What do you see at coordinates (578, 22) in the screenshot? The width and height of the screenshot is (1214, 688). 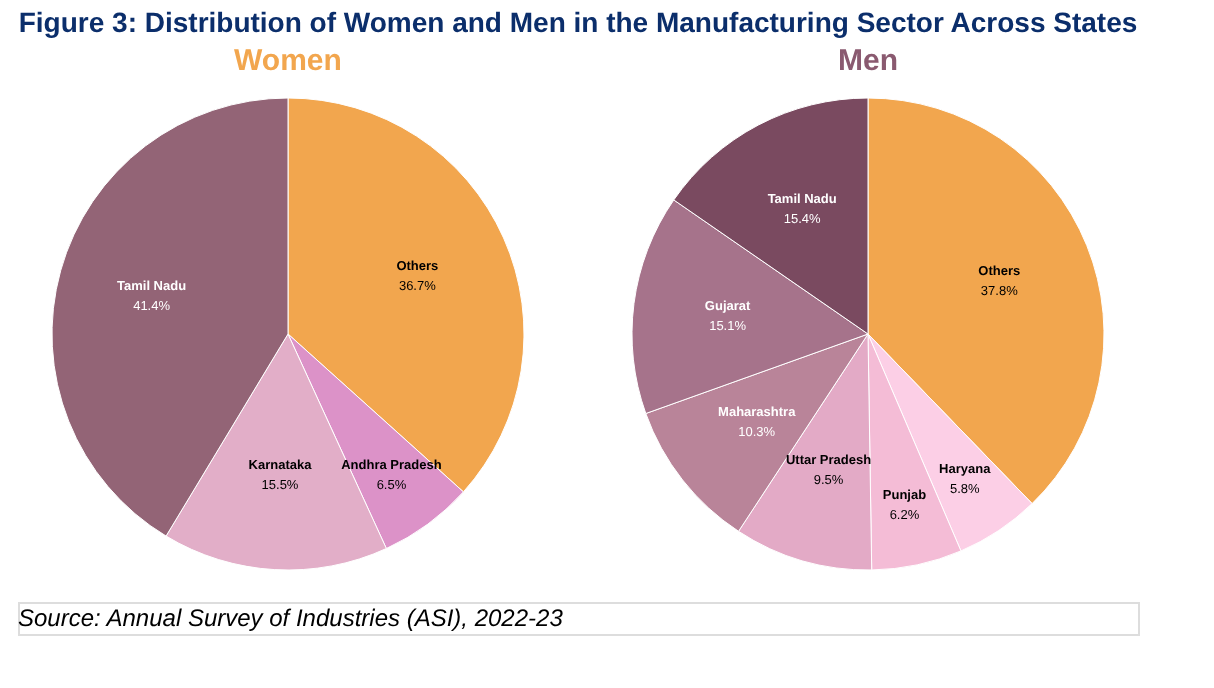 I see `text: Figure 3: Distribution of Women and Men in the Manufacturing Sector Across States` at bounding box center [578, 22].